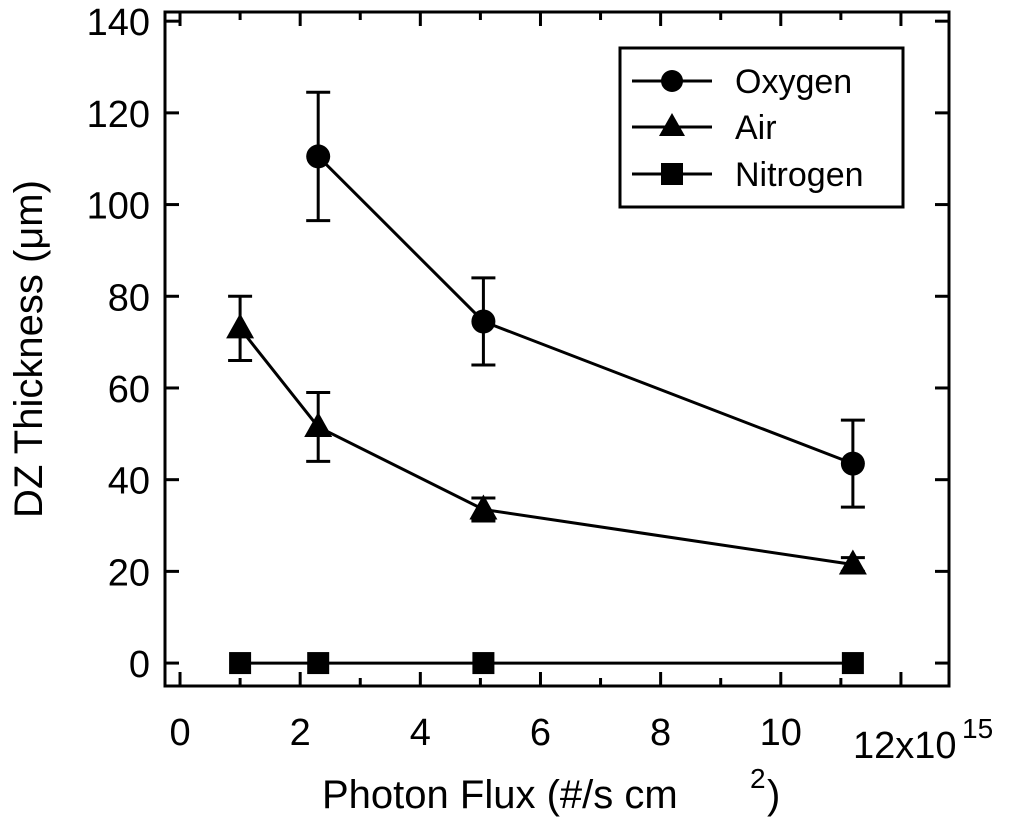  I want to click on legend-marker-oxygen, so click(672, 81).